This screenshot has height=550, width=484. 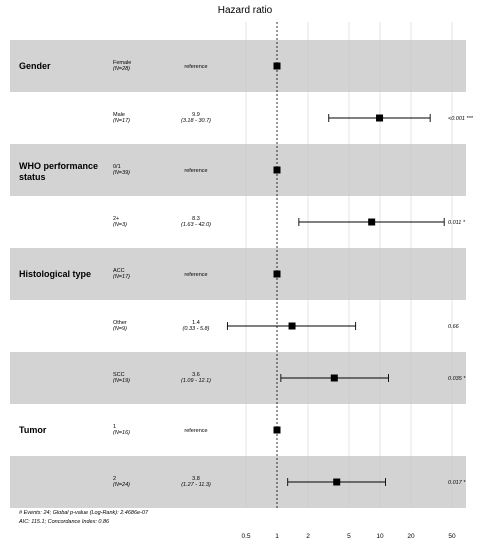 I want to click on level-label: 0/1, so click(x=117, y=167).